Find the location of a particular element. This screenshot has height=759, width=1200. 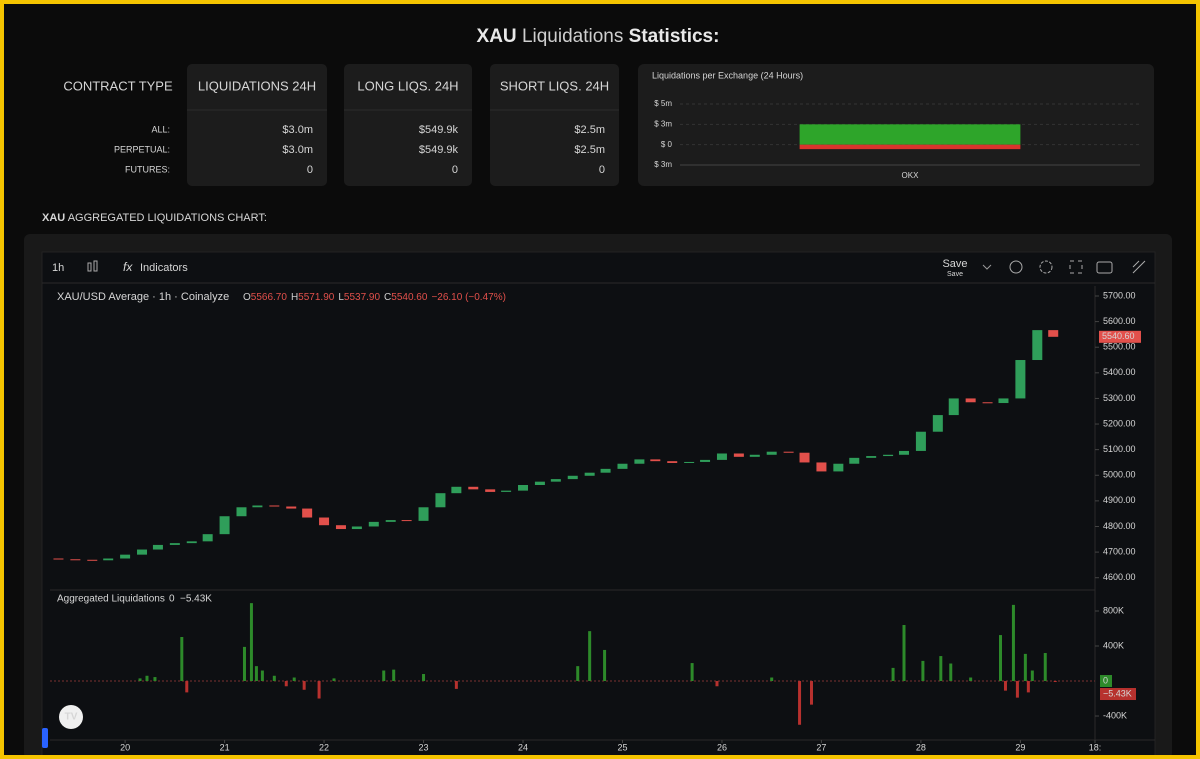

x-tick-label: 18: is located at coordinates (1095, 747).